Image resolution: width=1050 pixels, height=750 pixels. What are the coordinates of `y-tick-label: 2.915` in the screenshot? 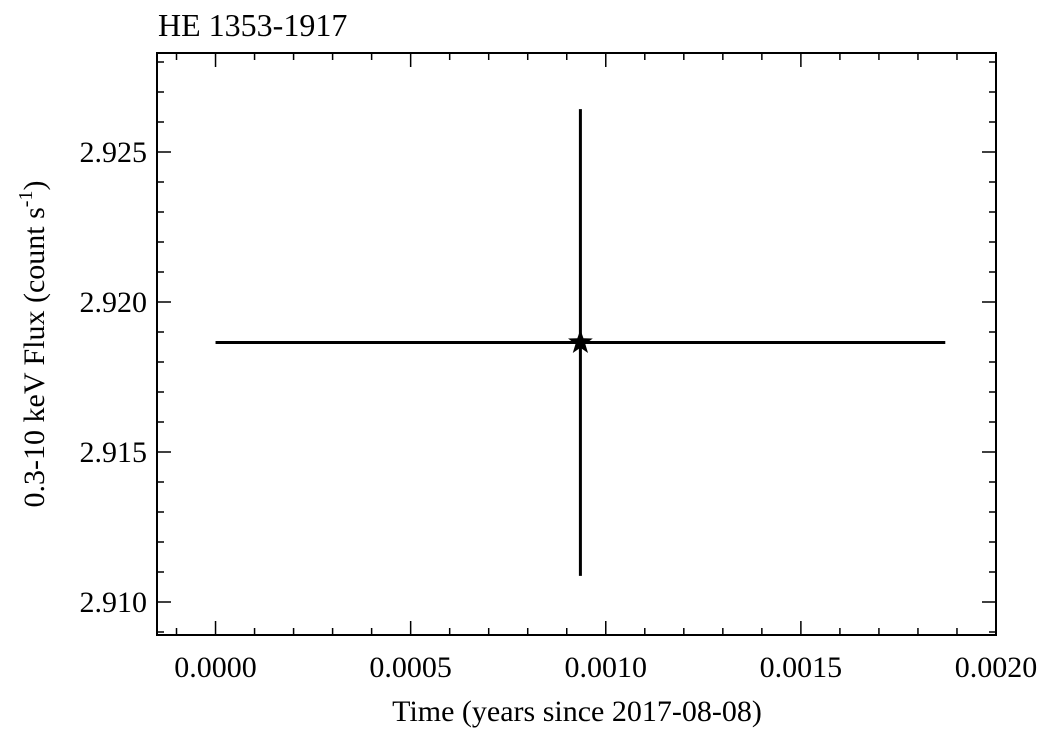 It's located at (114, 452).